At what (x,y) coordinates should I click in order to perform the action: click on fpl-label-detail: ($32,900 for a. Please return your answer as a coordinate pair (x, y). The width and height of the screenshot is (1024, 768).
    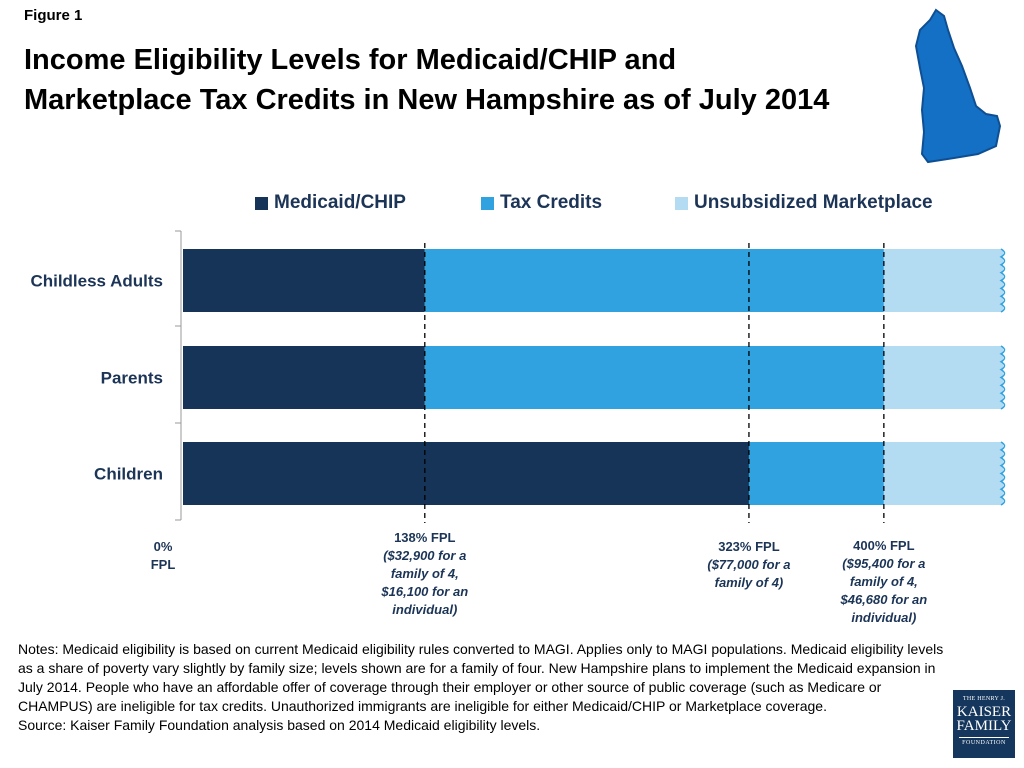
    Looking at the image, I should click on (425, 555).